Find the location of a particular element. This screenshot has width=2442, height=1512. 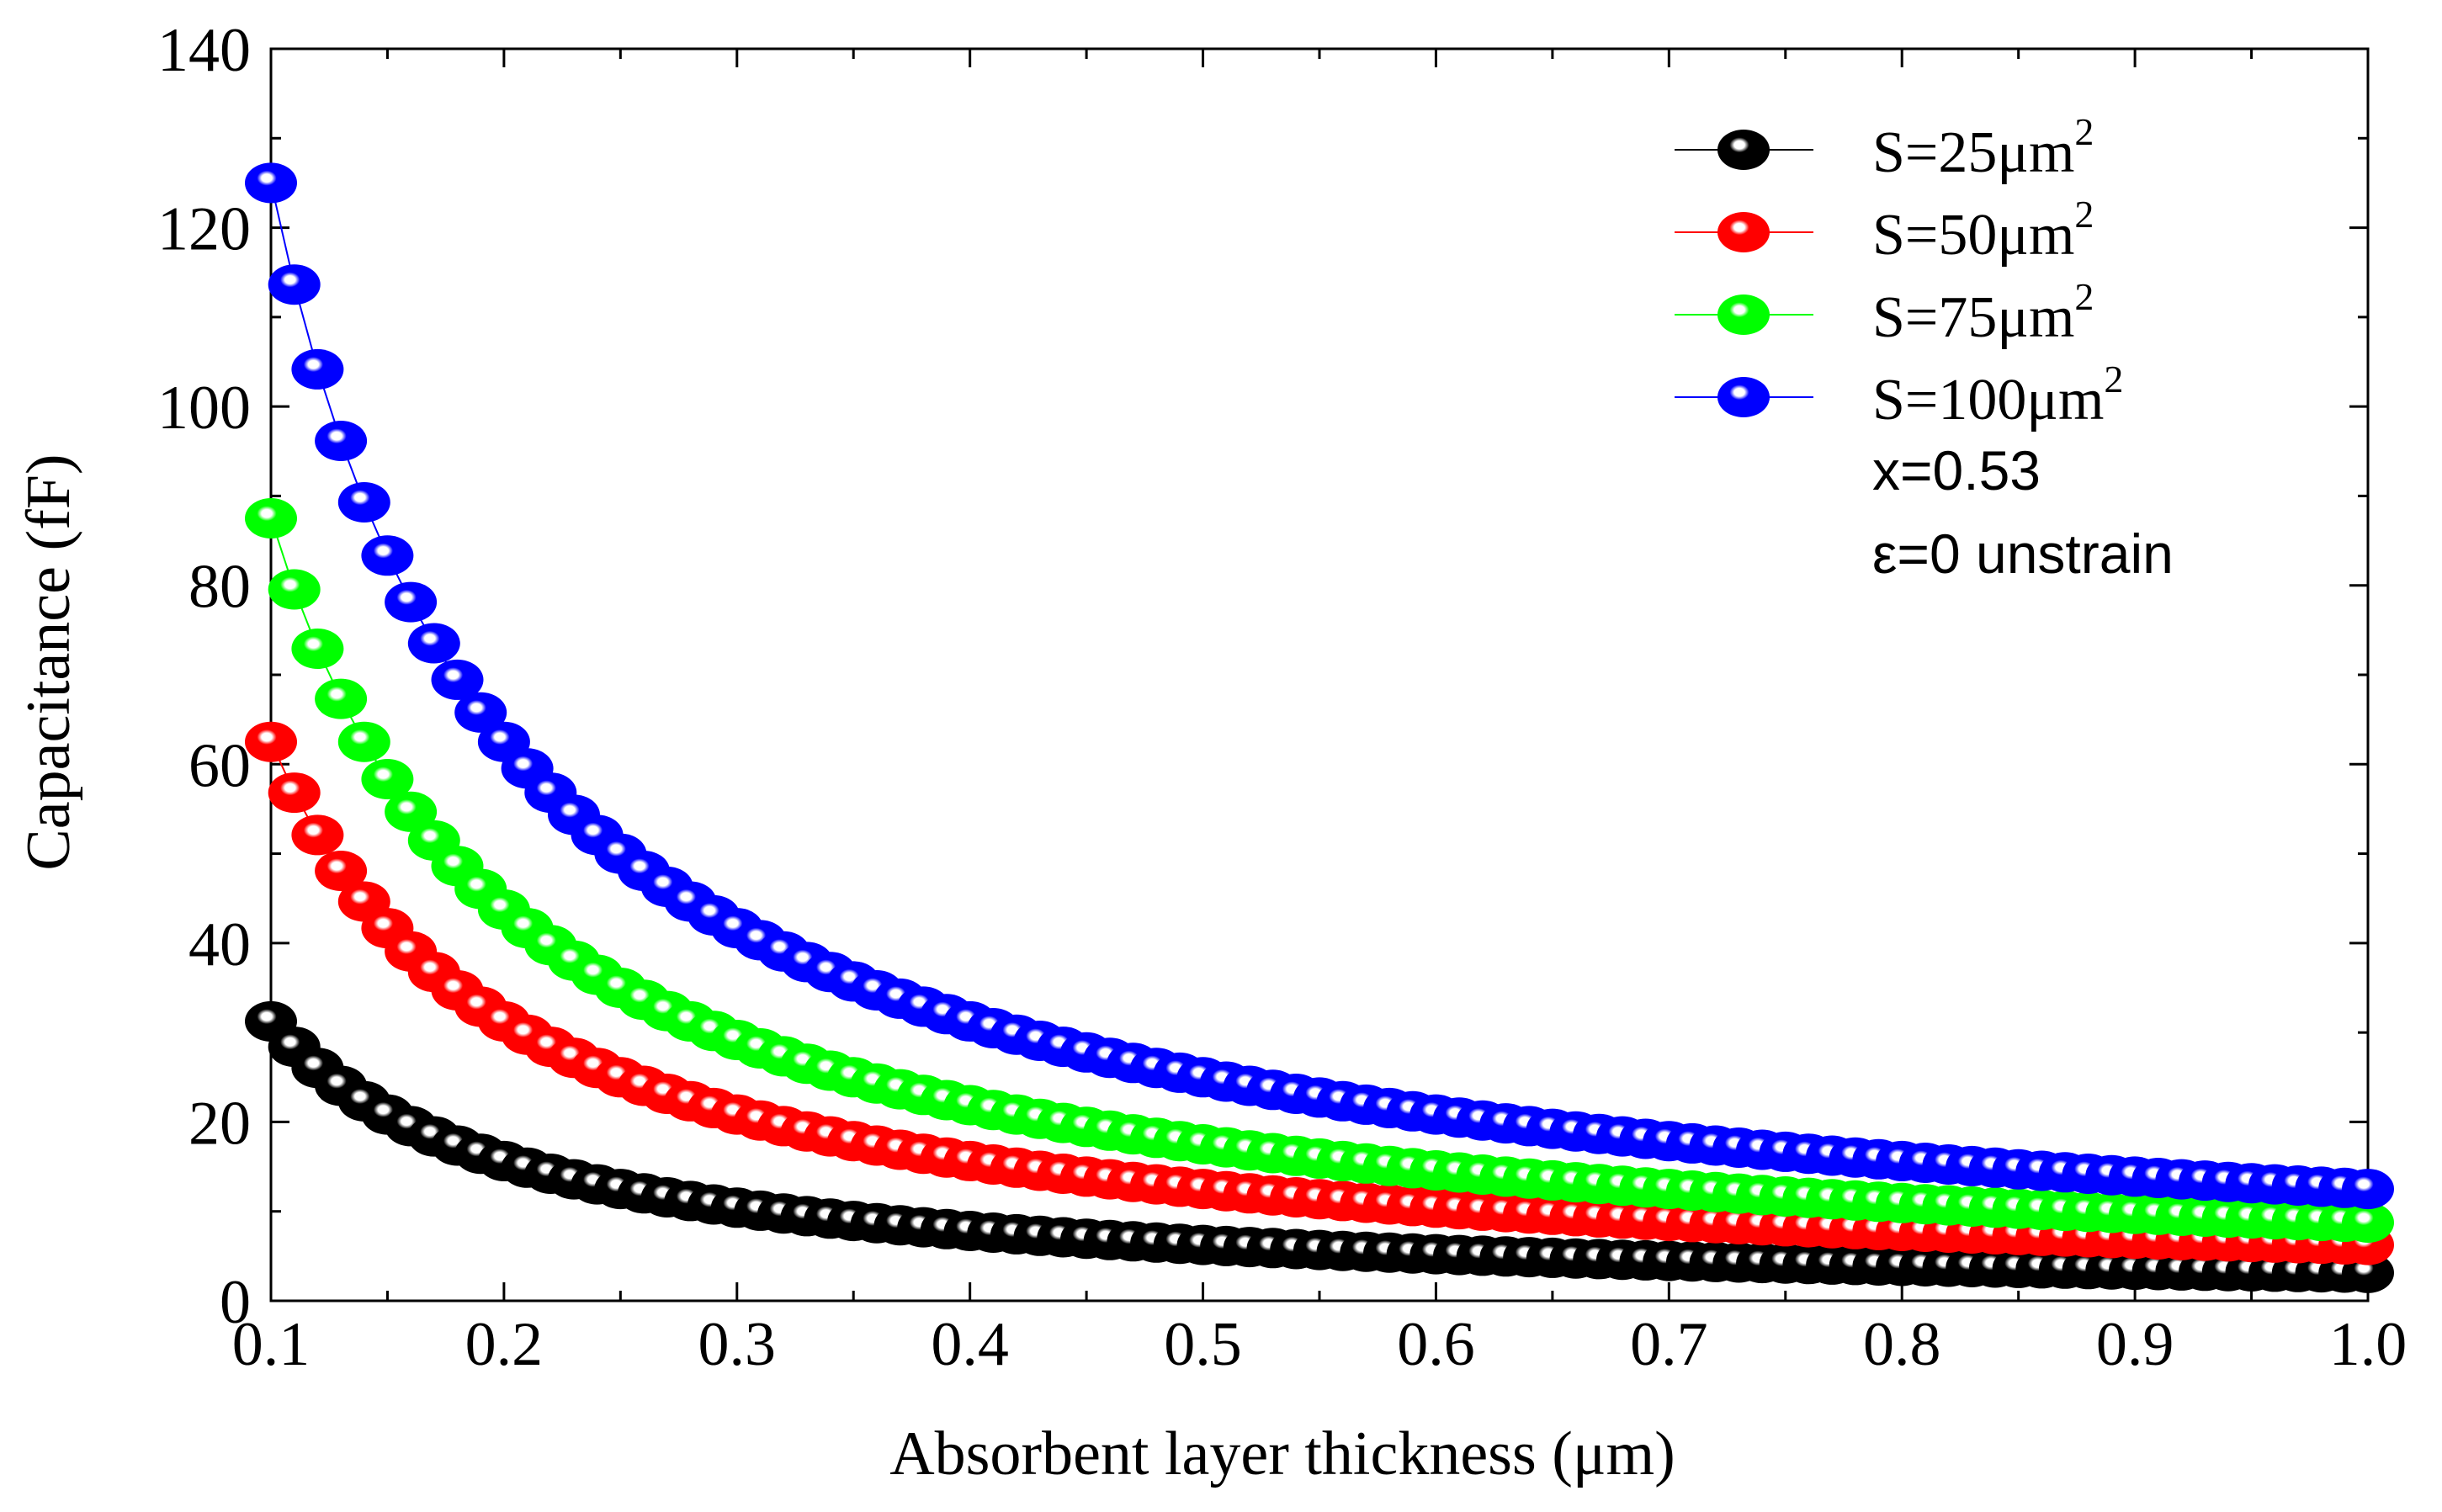

y-tick-label: 100 is located at coordinates (204, 408).